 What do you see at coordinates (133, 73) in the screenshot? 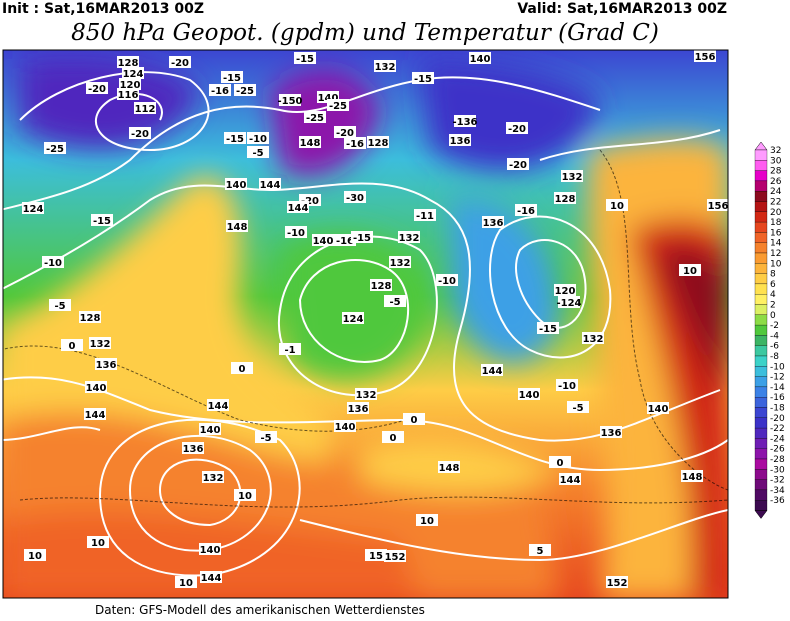
I see `contour-label: 124` at bounding box center [133, 73].